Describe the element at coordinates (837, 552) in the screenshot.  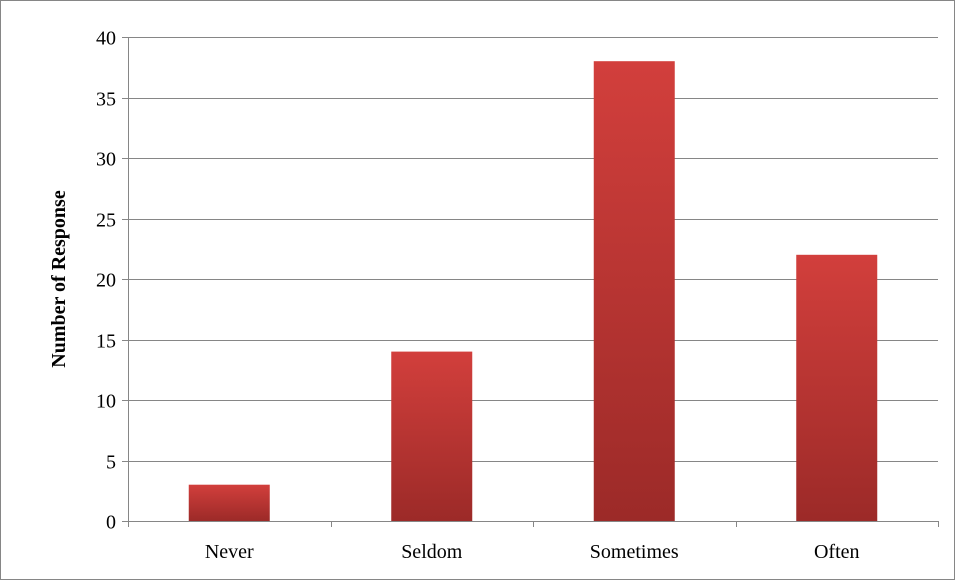
I see `x-tick-label: Often` at that location.